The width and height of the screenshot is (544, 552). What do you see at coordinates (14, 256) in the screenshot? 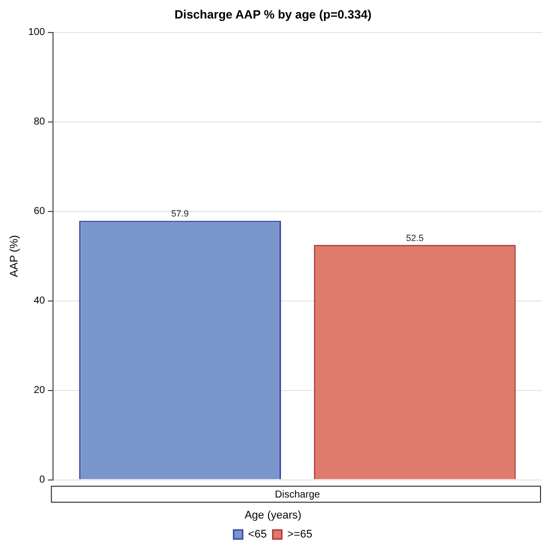
I see `y-axis-title: AAP (%)` at bounding box center [14, 256].